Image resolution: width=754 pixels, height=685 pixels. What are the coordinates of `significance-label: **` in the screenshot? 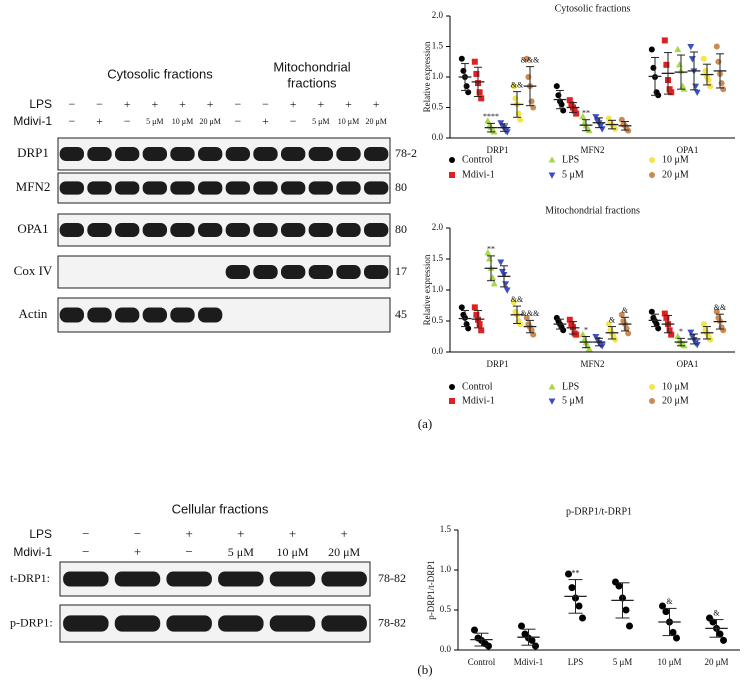 It's located at (586, 113).